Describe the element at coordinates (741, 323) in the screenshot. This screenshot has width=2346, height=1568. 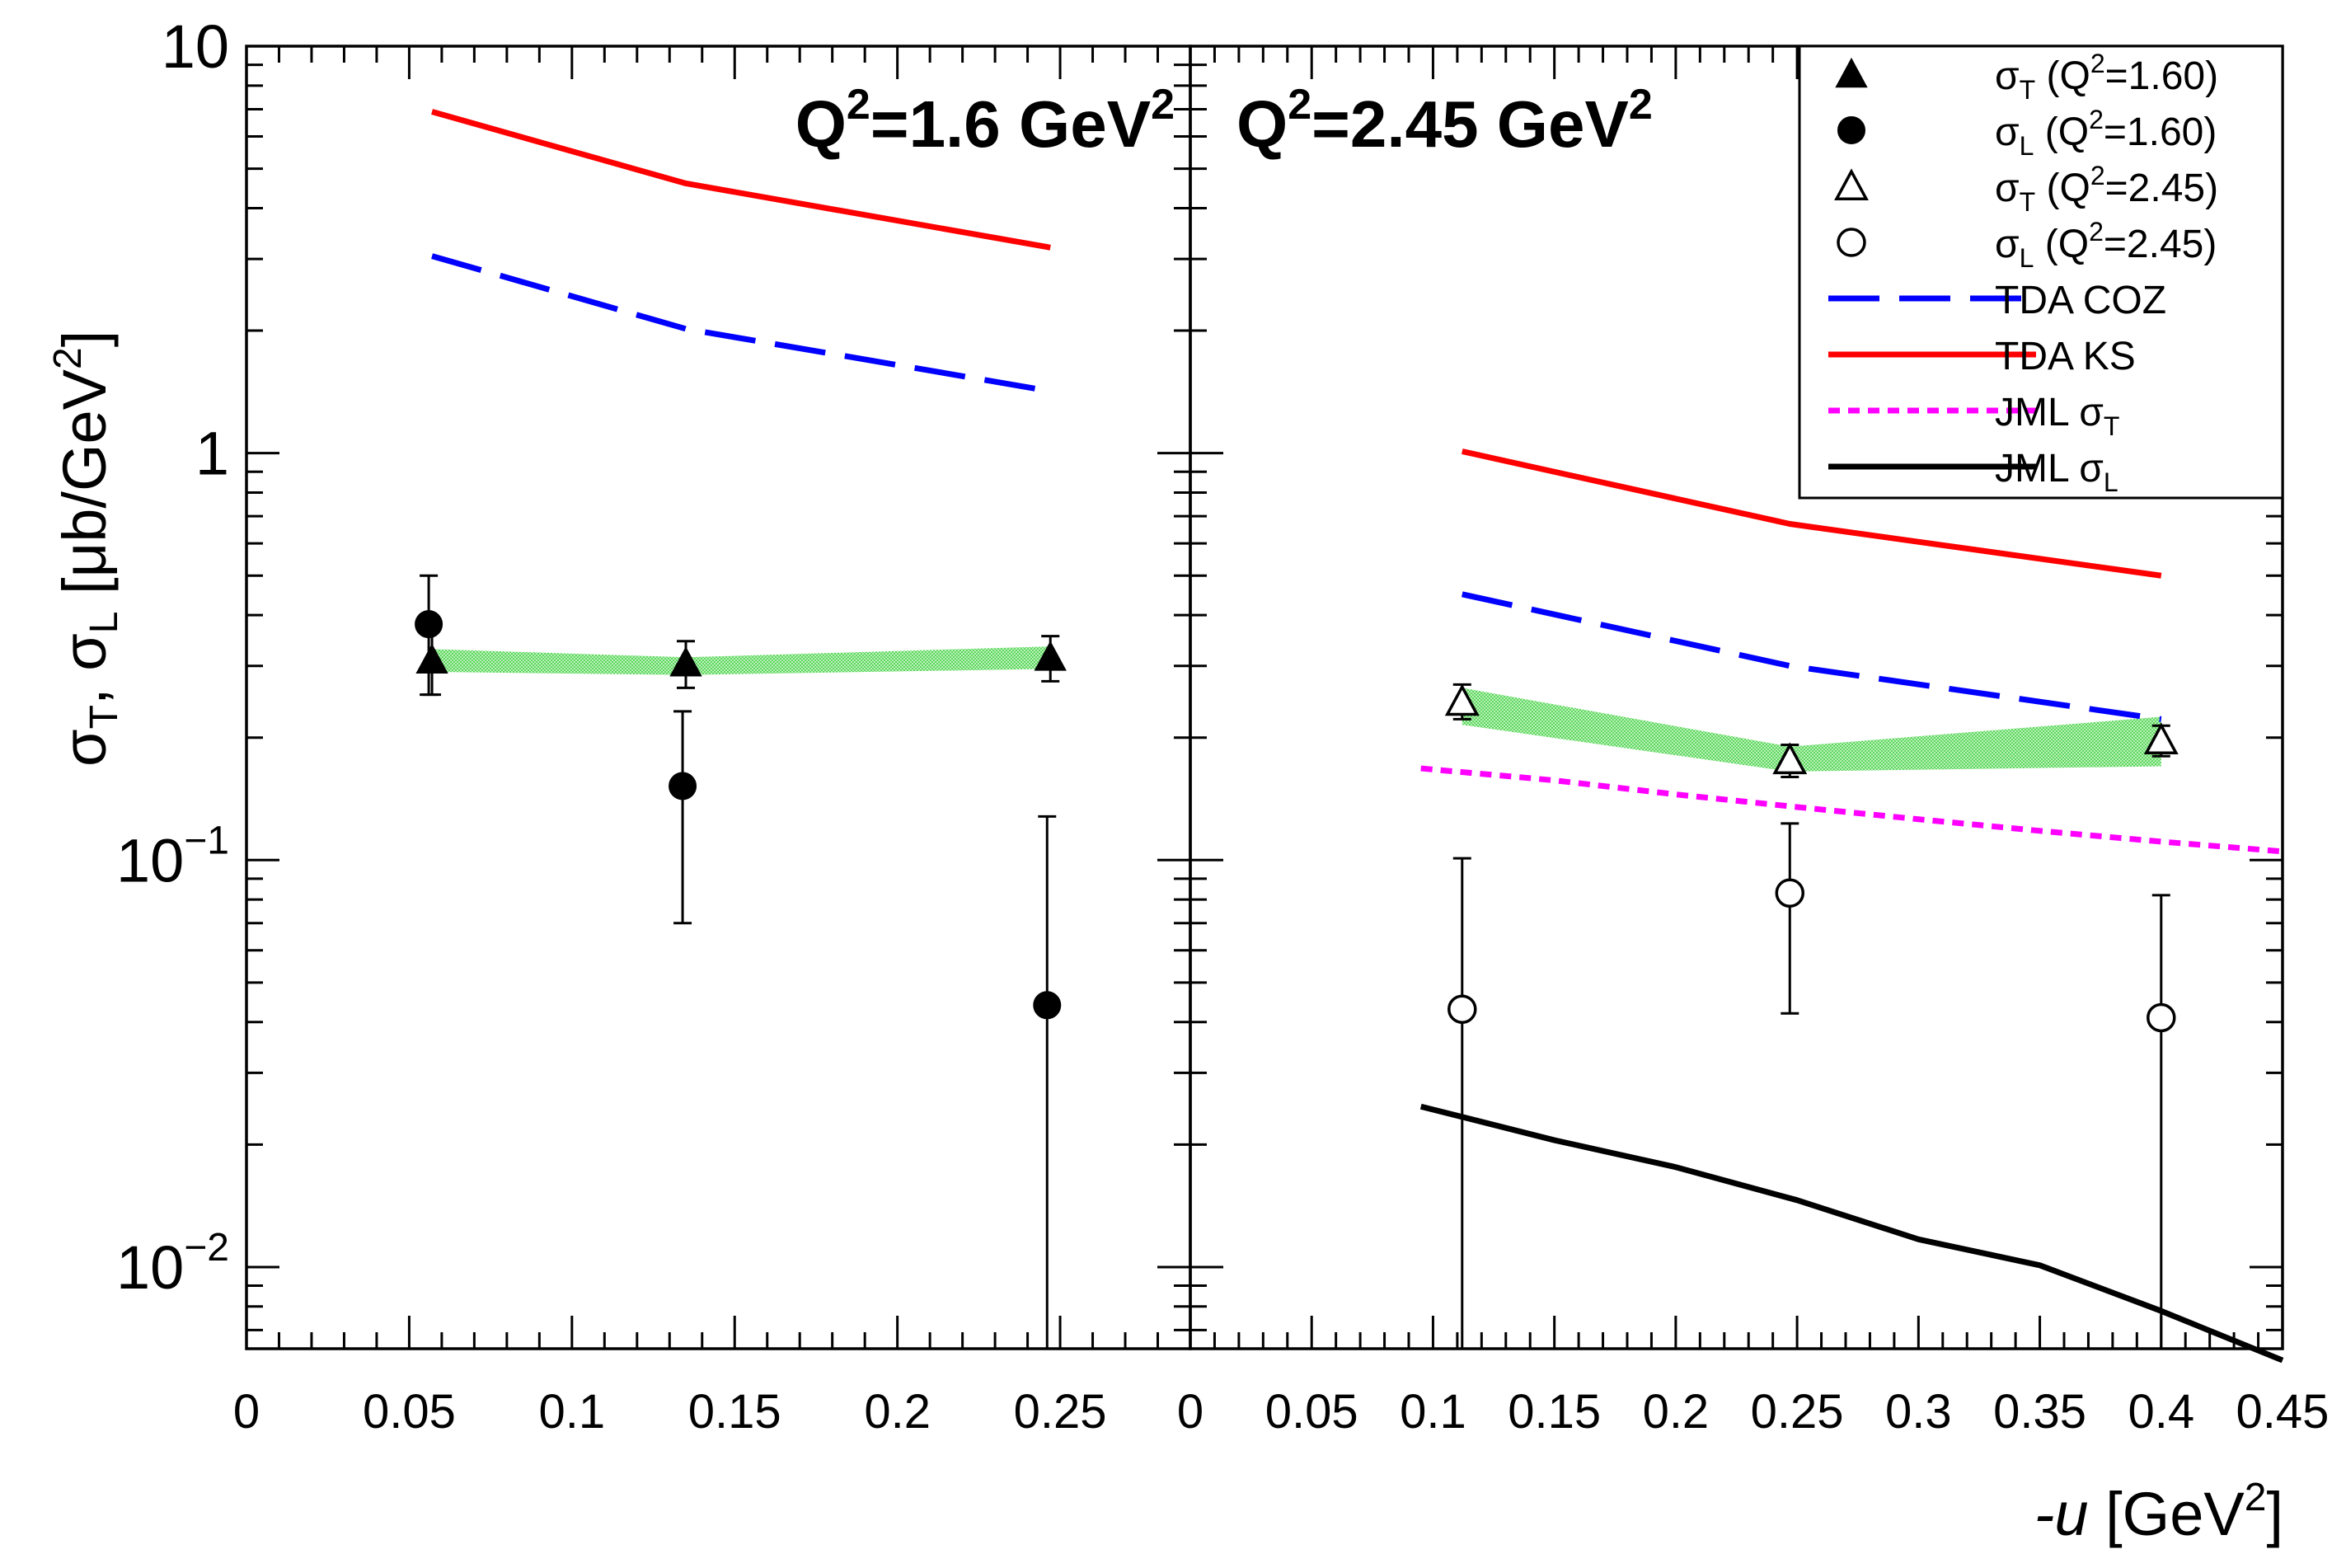
I see `panel1-curve-dashed-blue` at that location.